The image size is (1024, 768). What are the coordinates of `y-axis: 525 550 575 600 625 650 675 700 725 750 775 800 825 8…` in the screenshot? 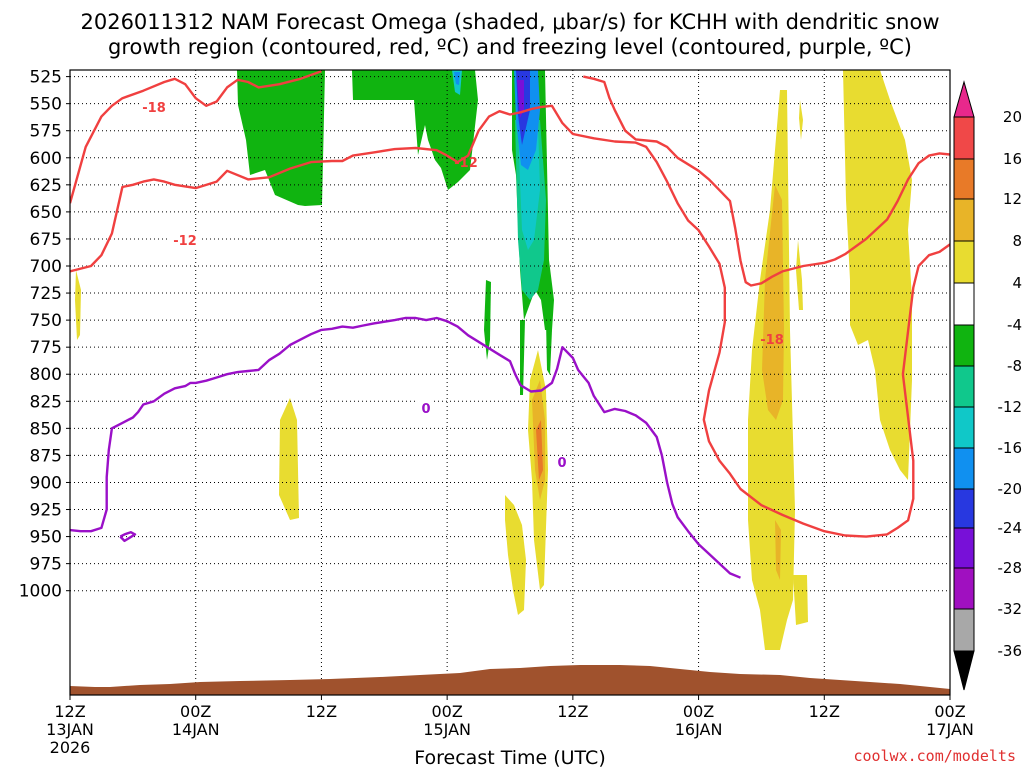 It's located at (44, 335).